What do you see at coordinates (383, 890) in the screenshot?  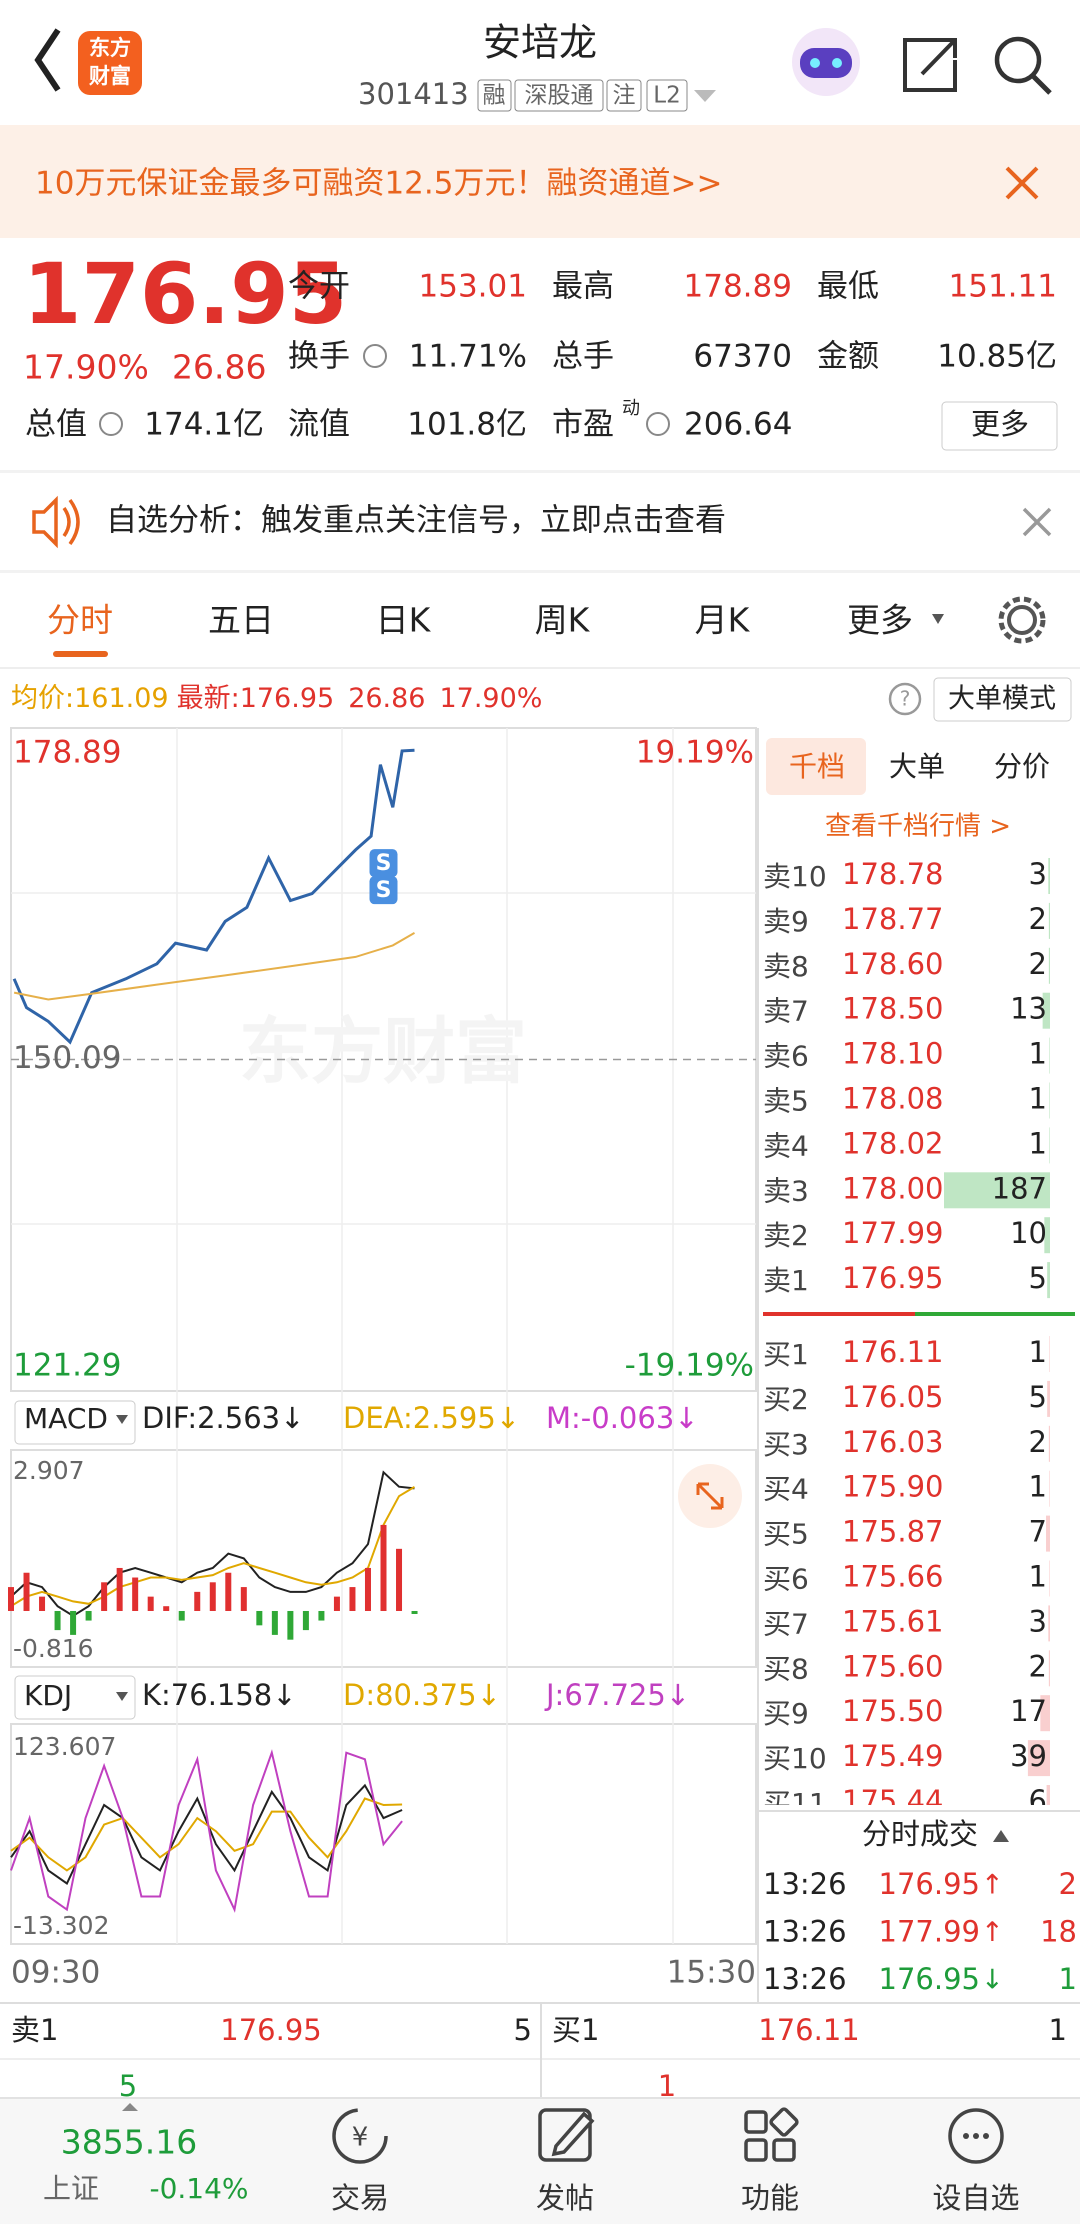 I see `signal` at bounding box center [383, 890].